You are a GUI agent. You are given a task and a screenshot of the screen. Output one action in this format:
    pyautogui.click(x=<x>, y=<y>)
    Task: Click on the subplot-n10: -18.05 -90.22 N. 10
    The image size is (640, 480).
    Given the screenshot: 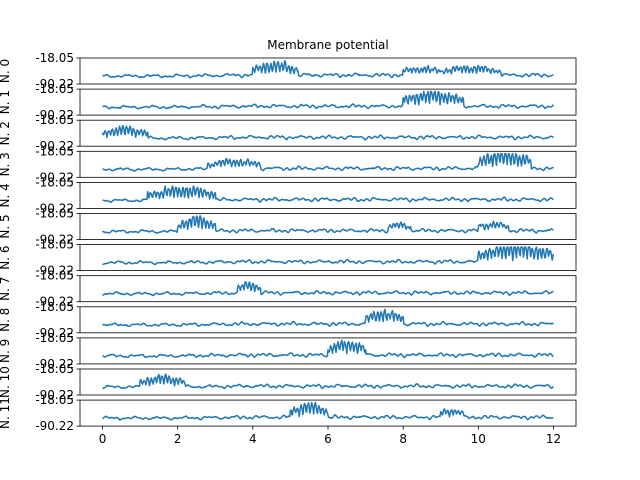 What is the action you would take?
    pyautogui.click(x=288, y=382)
    